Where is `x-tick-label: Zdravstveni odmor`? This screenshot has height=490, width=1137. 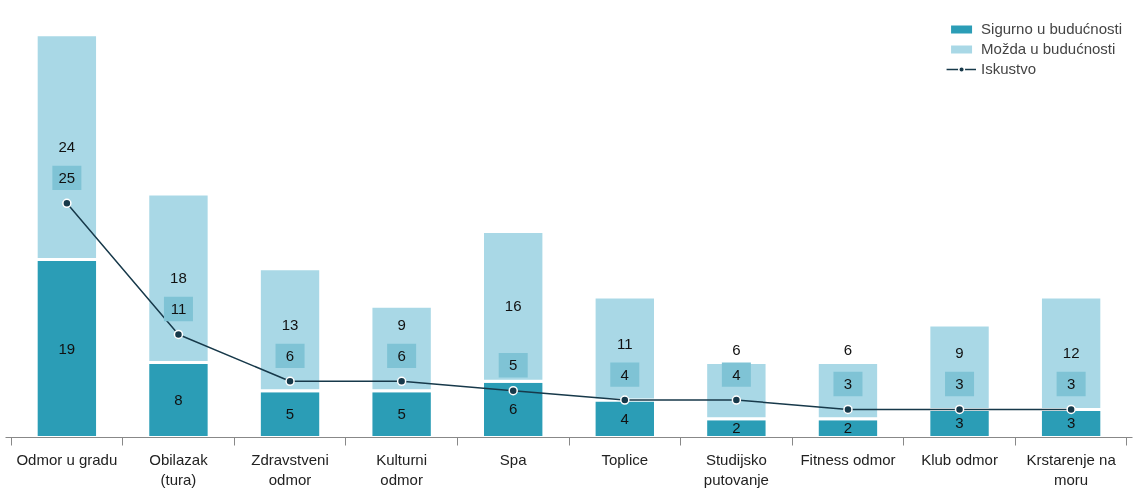
x-tick-label: Zdravstveni odmor is located at coordinates (290, 469).